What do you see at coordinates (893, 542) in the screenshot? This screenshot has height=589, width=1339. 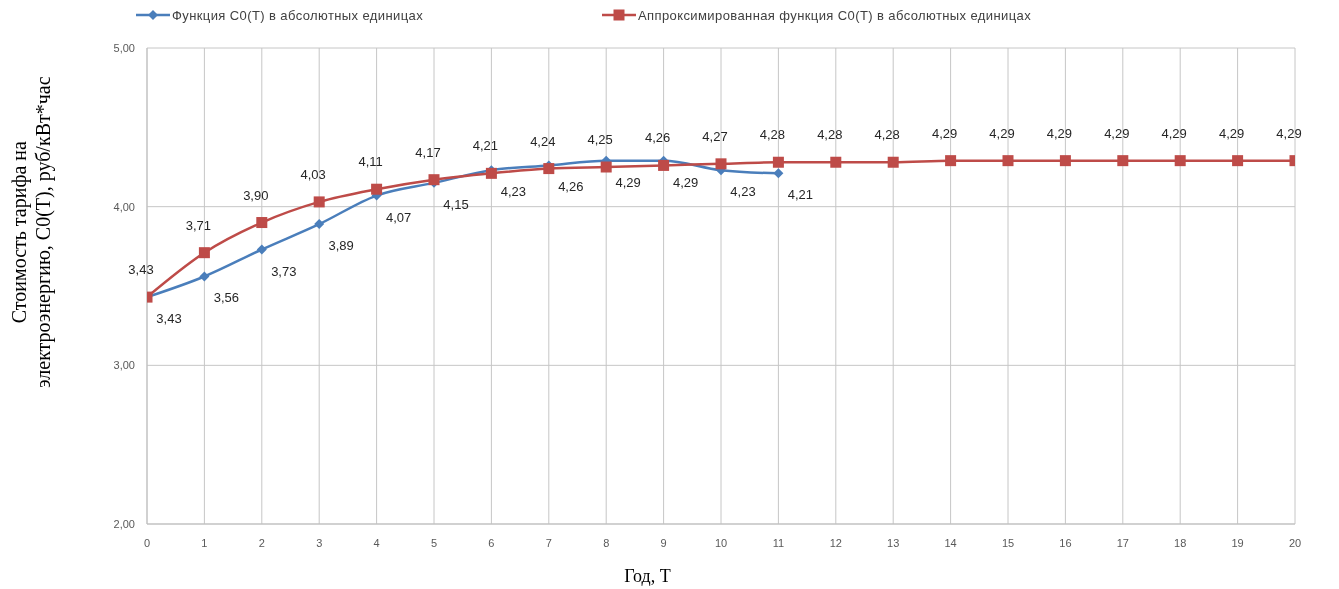 I see `x-tick-label: 13` at bounding box center [893, 542].